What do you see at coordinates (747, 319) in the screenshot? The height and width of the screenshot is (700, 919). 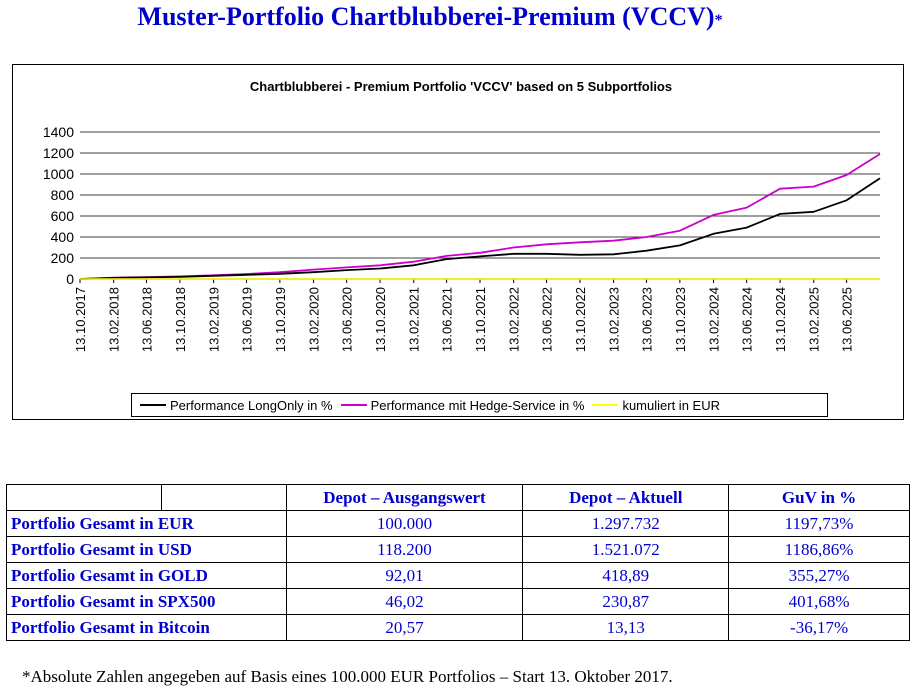 I see `x-tick-label: 13.06.2024` at bounding box center [747, 319].